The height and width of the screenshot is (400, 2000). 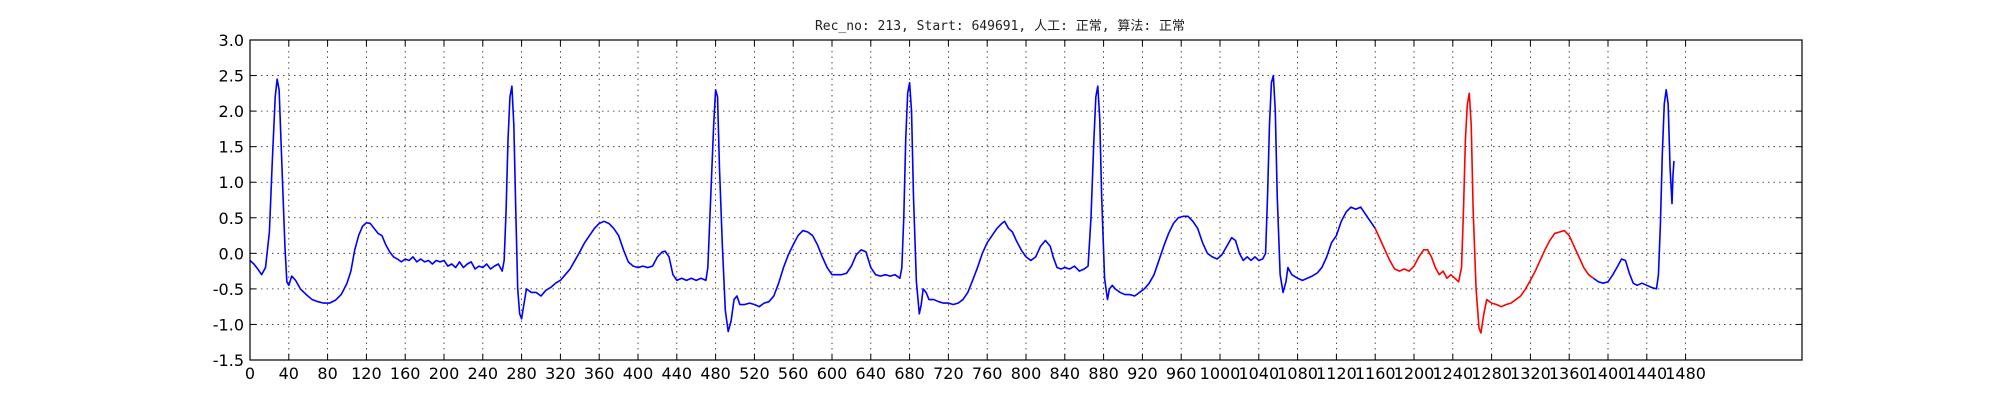 I want to click on y-tick-label: 0.5, so click(x=231, y=218).